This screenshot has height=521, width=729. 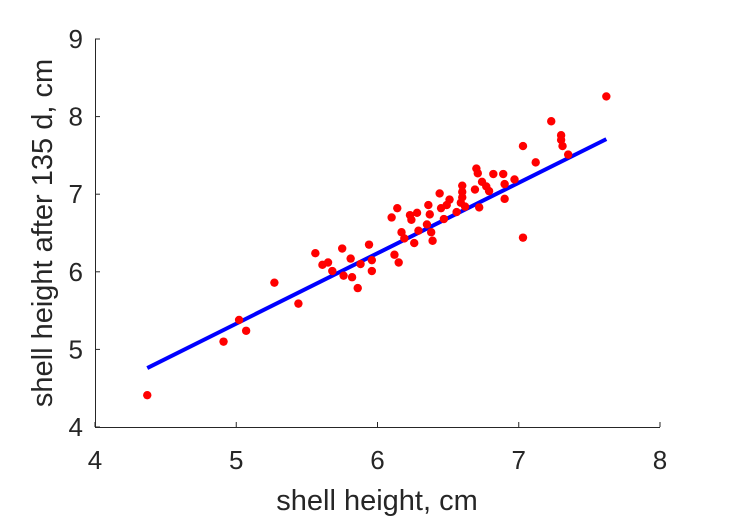 I want to click on y-tick-label: 8, so click(x=76, y=117).